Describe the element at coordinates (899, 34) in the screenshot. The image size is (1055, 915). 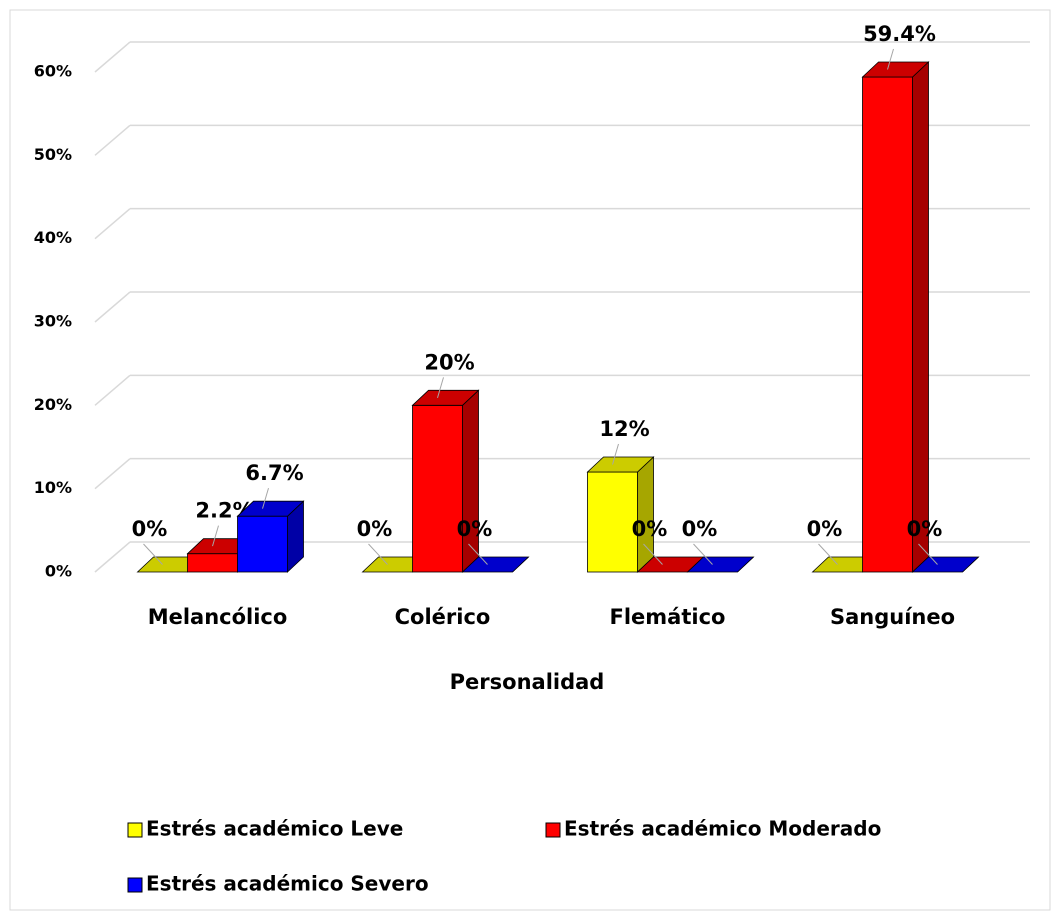
I see `value-label: 59.4%` at that location.